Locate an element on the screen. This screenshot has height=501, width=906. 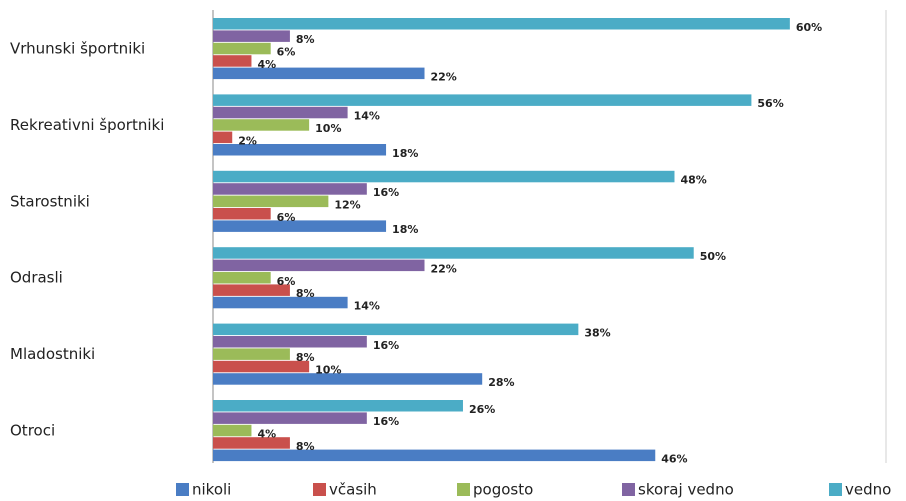
category-label: Vrhunski športniki is located at coordinates (77, 49).